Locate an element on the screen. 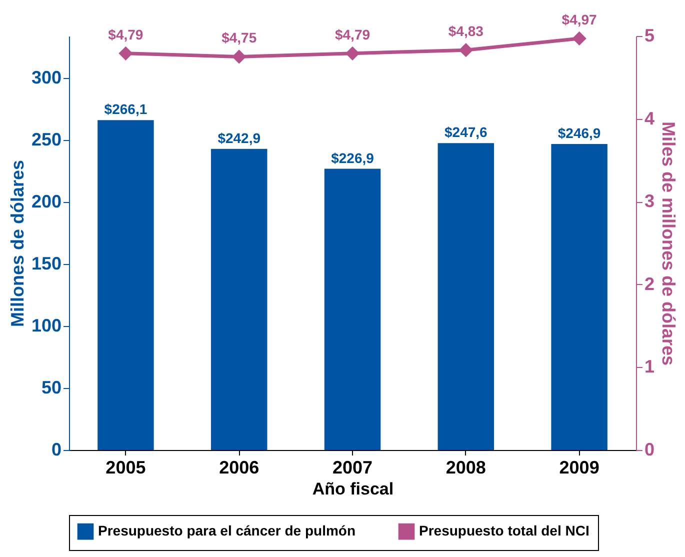 This screenshot has width=685, height=557. data-label: $226,9 is located at coordinates (352, 158).